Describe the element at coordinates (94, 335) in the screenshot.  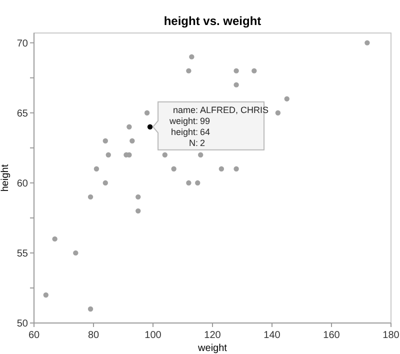
I see `x-tick-label: 80` at that location.